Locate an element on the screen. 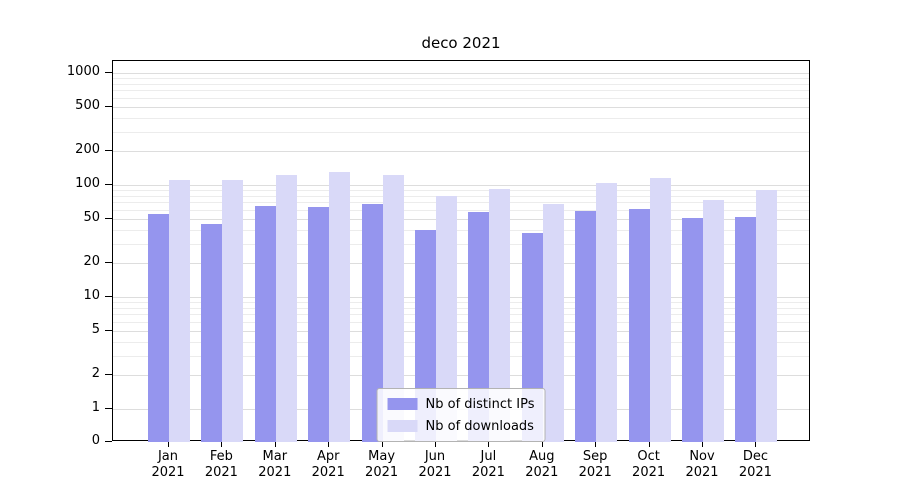 This screenshot has height=500, width=900. chart-title: deco 2021 is located at coordinates (461, 43).